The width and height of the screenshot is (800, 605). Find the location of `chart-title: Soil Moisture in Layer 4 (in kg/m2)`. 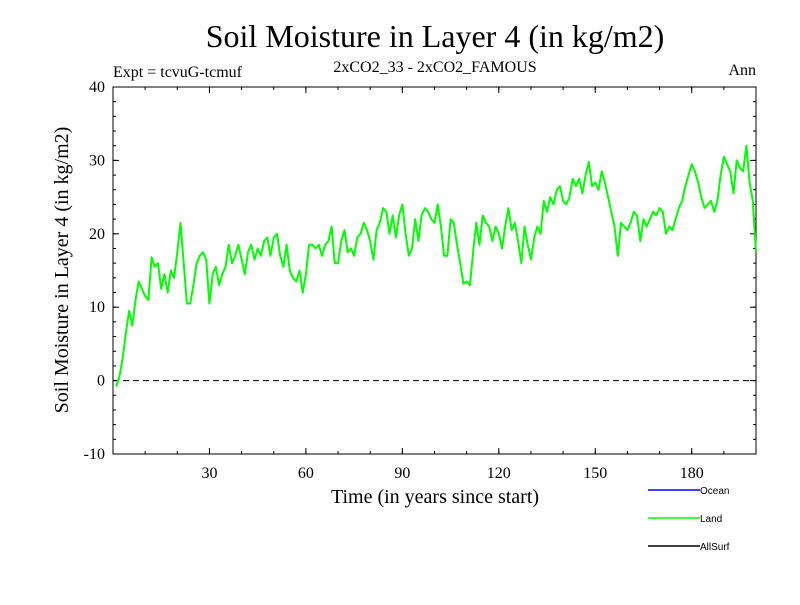

chart-title: Soil Moisture in Layer 4 (in kg/m2) is located at coordinates (435, 36).